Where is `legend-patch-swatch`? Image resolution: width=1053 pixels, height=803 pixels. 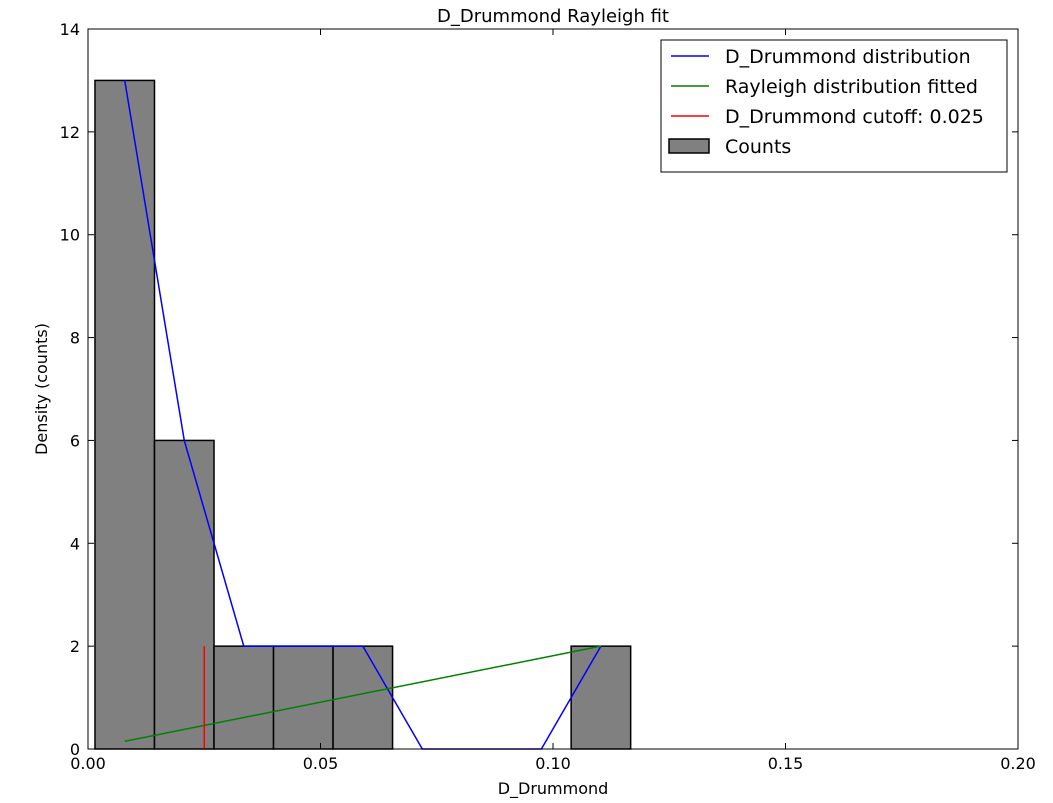
legend-patch-swatch is located at coordinates (689, 146).